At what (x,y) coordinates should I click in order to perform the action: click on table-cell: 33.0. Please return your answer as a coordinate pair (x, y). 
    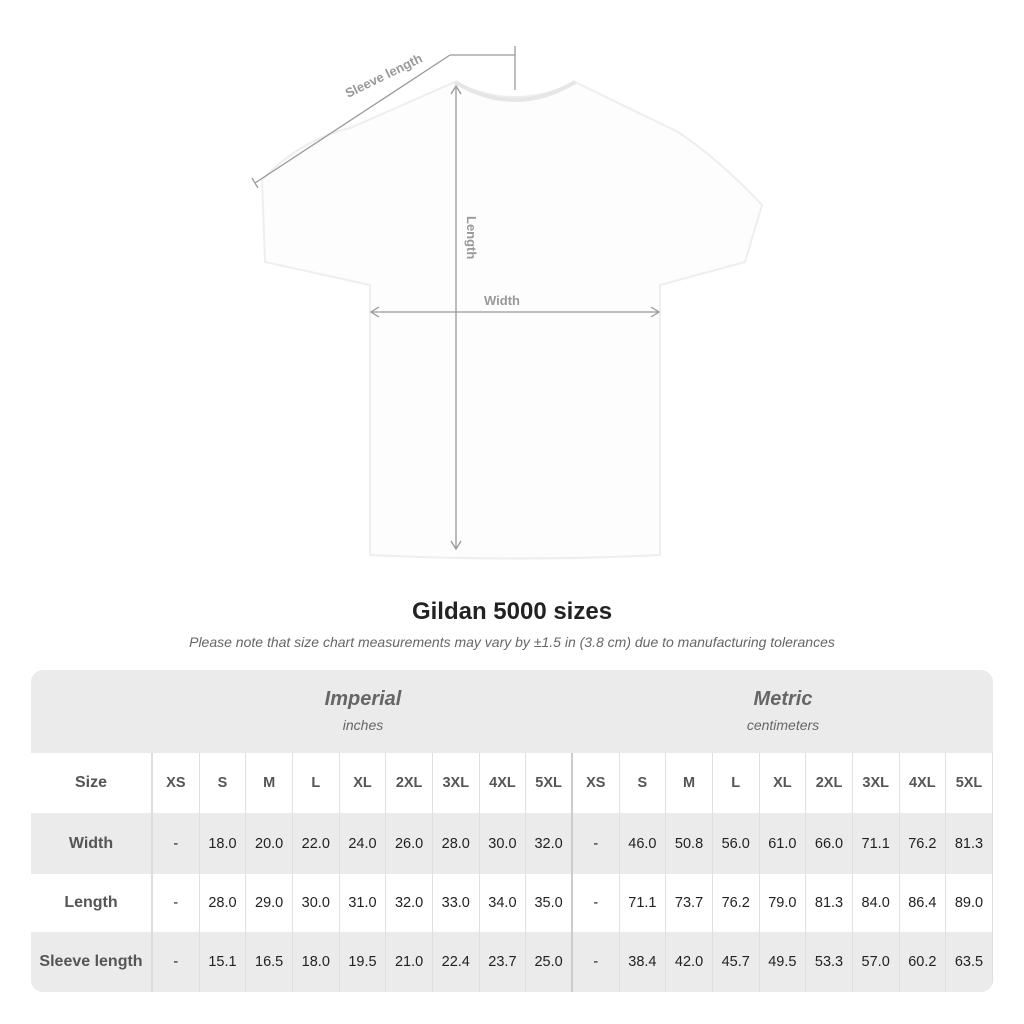
    Looking at the image, I should click on (456, 903).